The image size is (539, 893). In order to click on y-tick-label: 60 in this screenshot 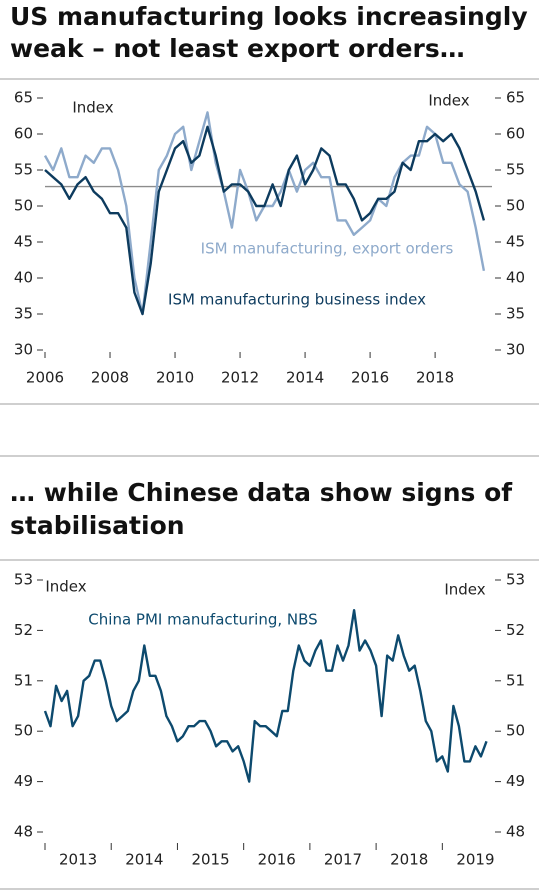, I will do `click(23, 134)`.